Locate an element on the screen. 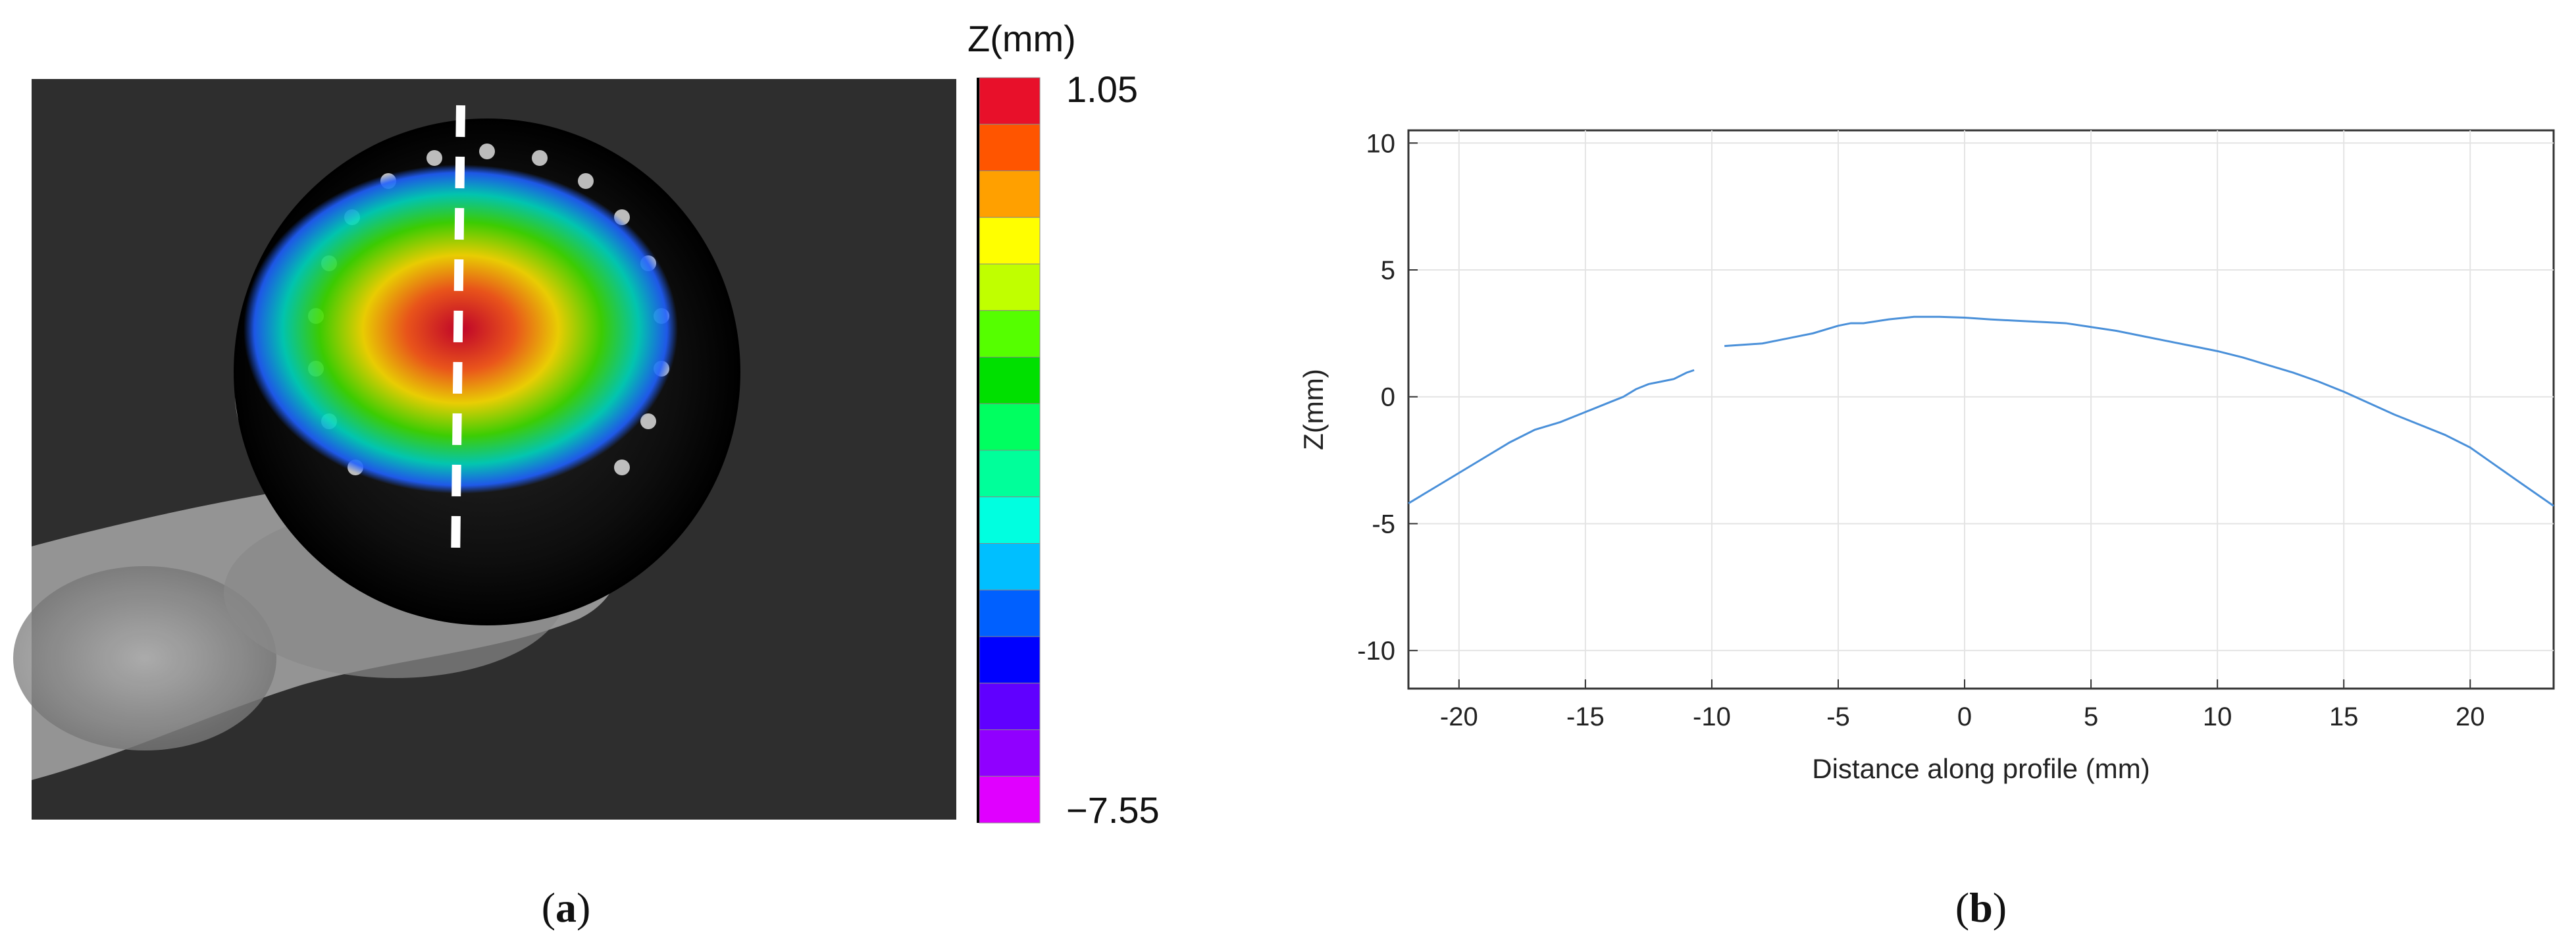 The image size is (2576, 946). x-axis-label: Distance along profile (mm) is located at coordinates (1981, 768).